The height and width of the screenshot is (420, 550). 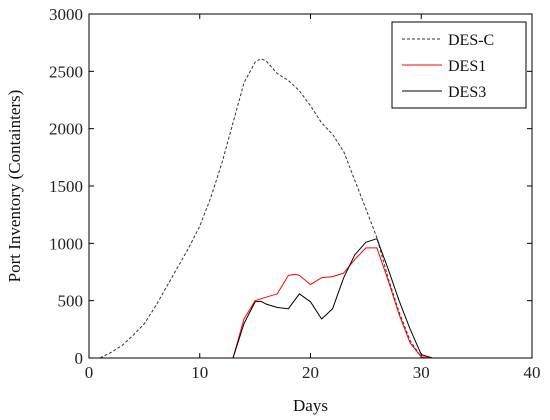 I want to click on x-axis-label: Days, so click(x=310, y=405).